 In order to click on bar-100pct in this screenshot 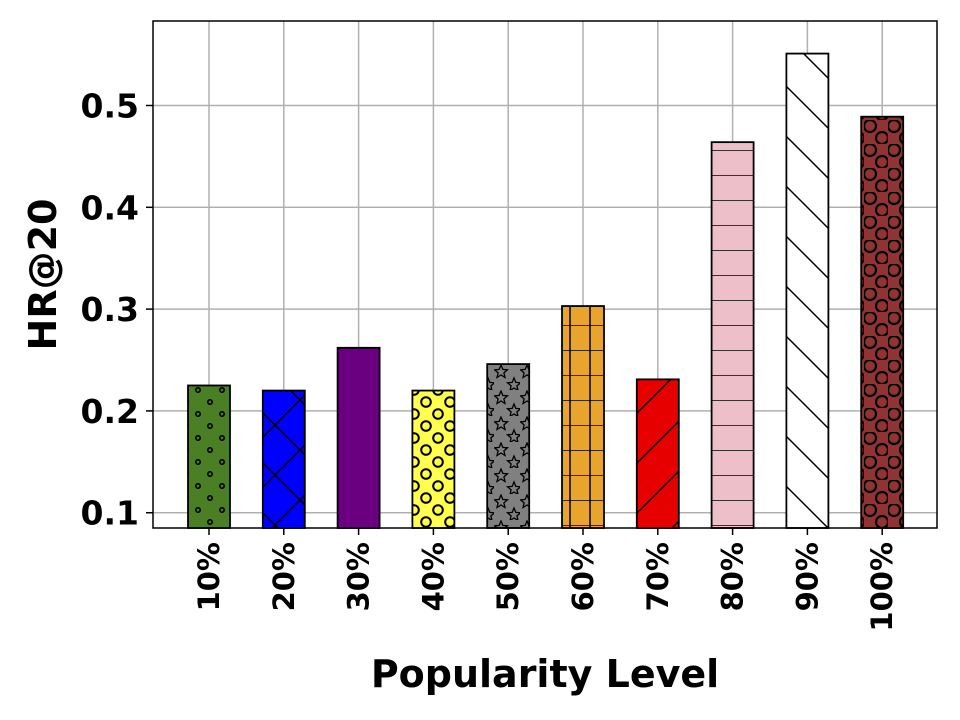, I will do `click(882, 322)`.